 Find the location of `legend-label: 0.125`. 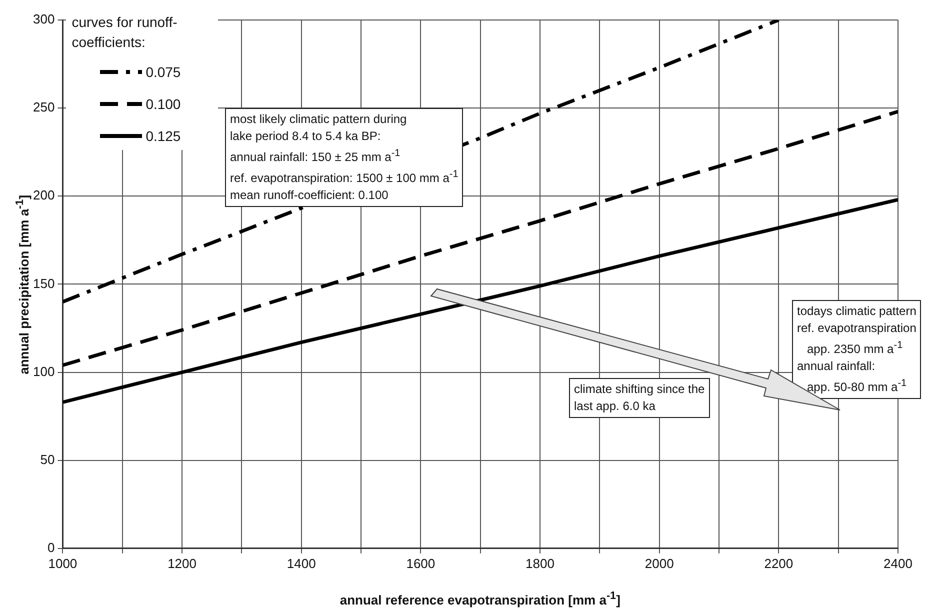

legend-label: 0.125 is located at coordinates (163, 136).